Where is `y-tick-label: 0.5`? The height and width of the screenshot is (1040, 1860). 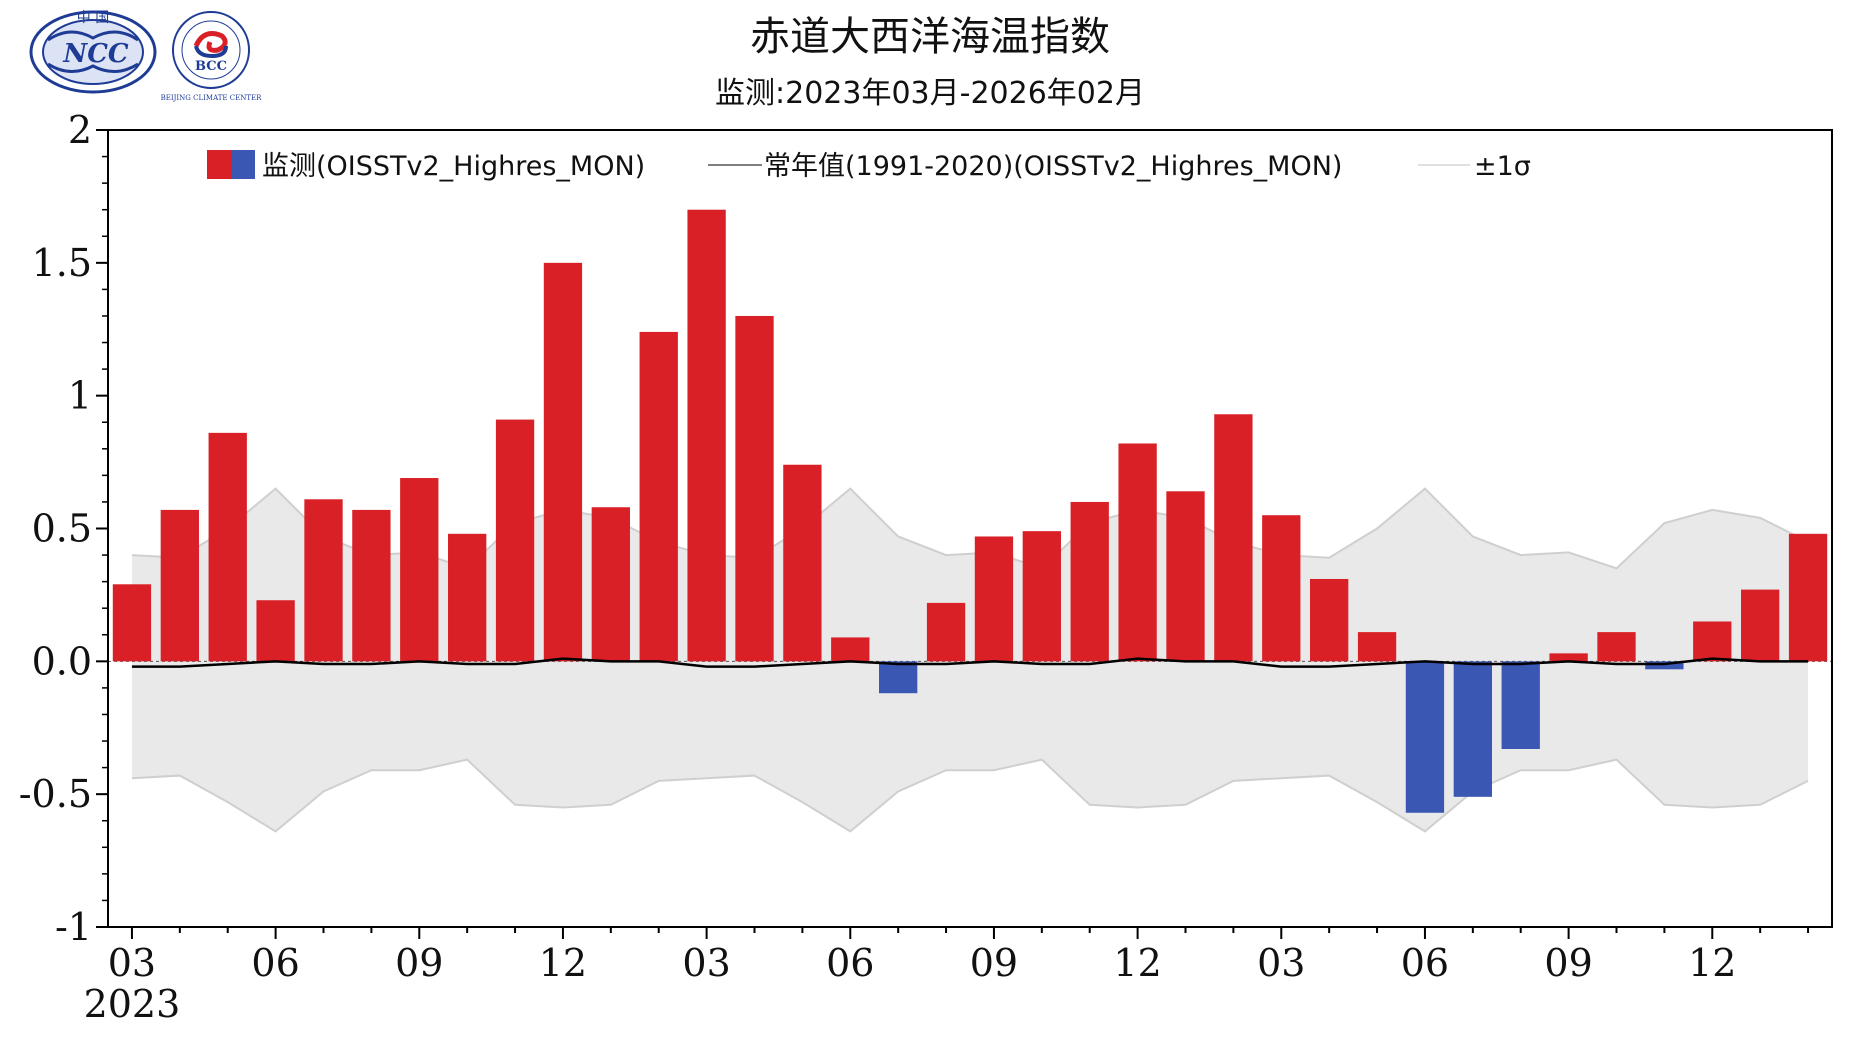 y-tick-label: 0.5 is located at coordinates (62, 529).